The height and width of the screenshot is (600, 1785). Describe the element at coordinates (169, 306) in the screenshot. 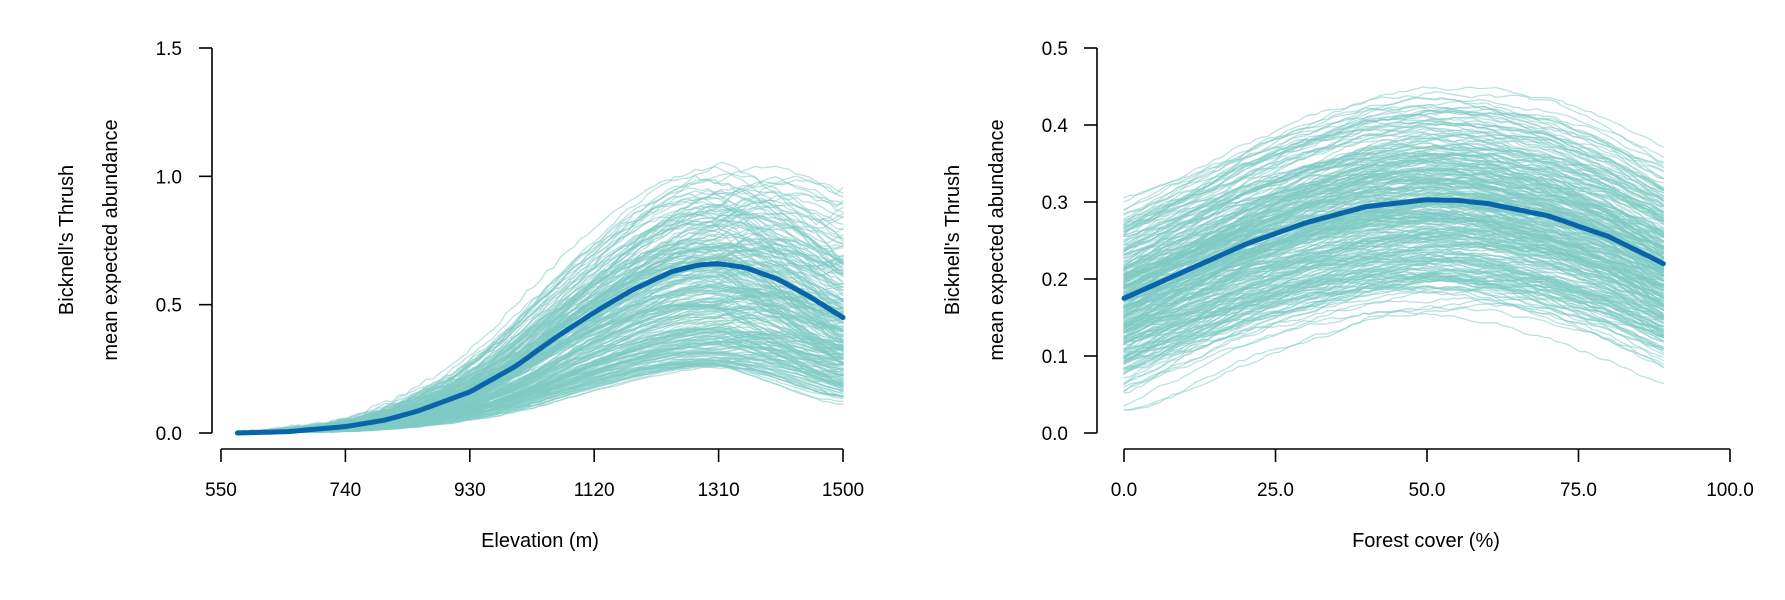

I see `elevation-y-tick-label: 0.5` at that location.